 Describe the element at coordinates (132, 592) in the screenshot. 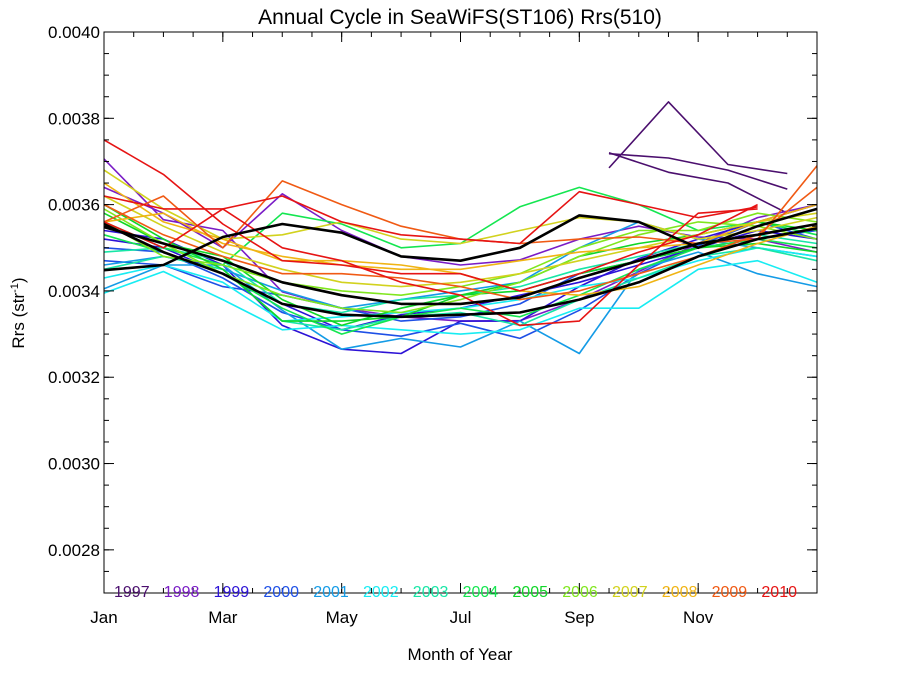

I see `legend-item-1997: 1997` at that location.